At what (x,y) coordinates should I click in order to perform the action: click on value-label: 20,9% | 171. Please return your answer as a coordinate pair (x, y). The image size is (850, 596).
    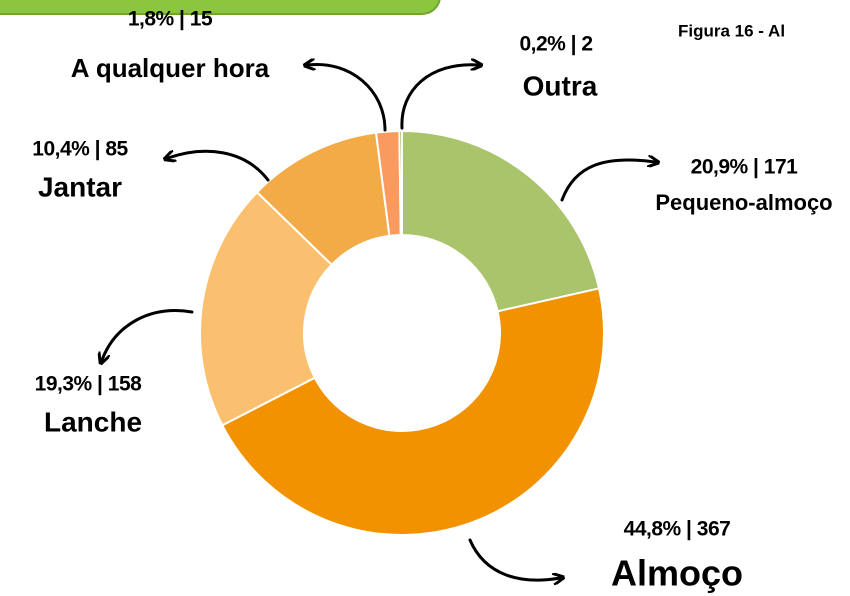
    Looking at the image, I should click on (744, 167).